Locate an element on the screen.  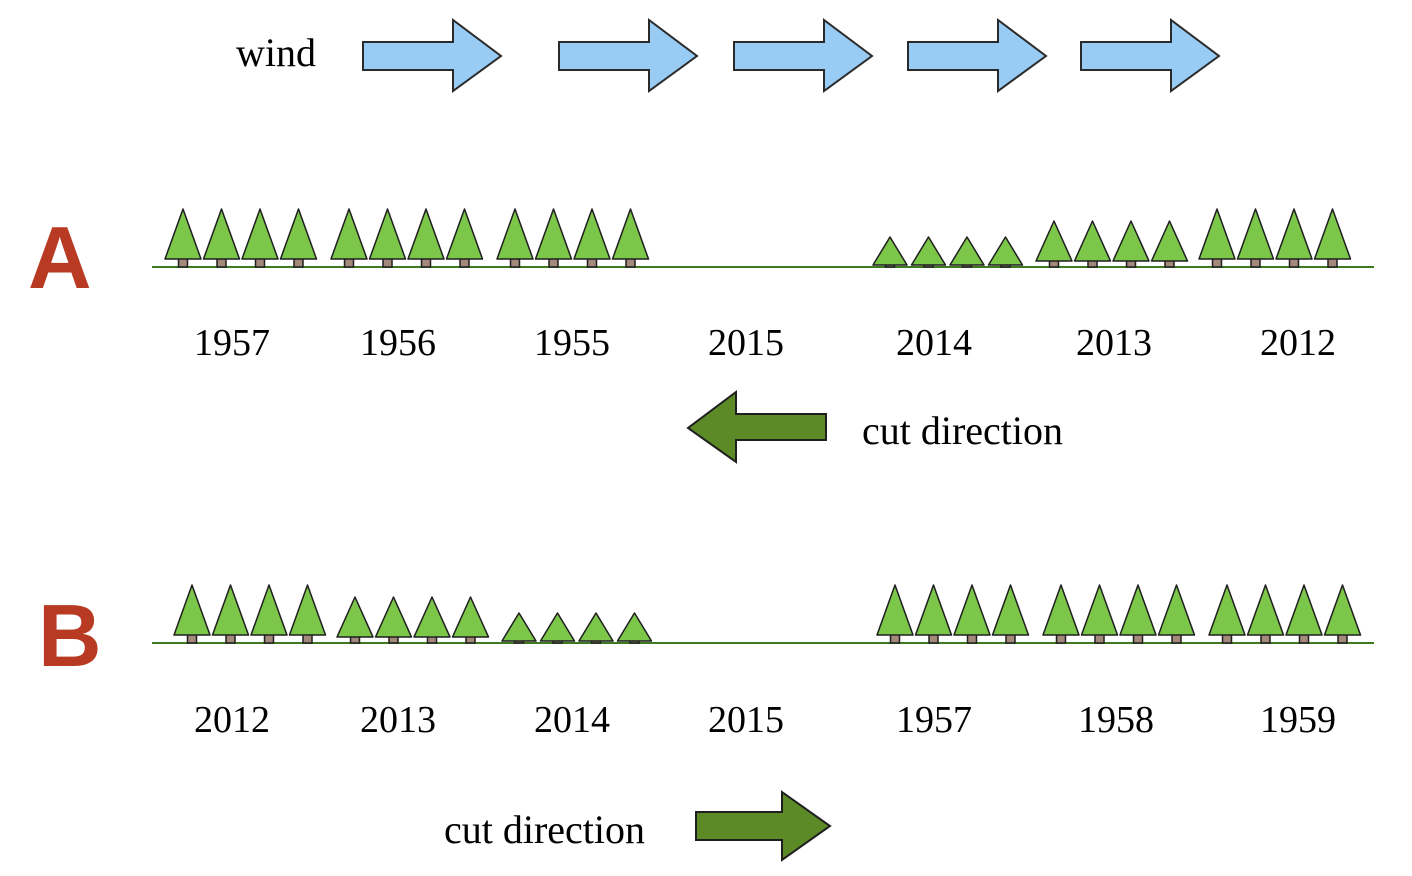
panel-a-year-label: 2014 is located at coordinates (934, 343).